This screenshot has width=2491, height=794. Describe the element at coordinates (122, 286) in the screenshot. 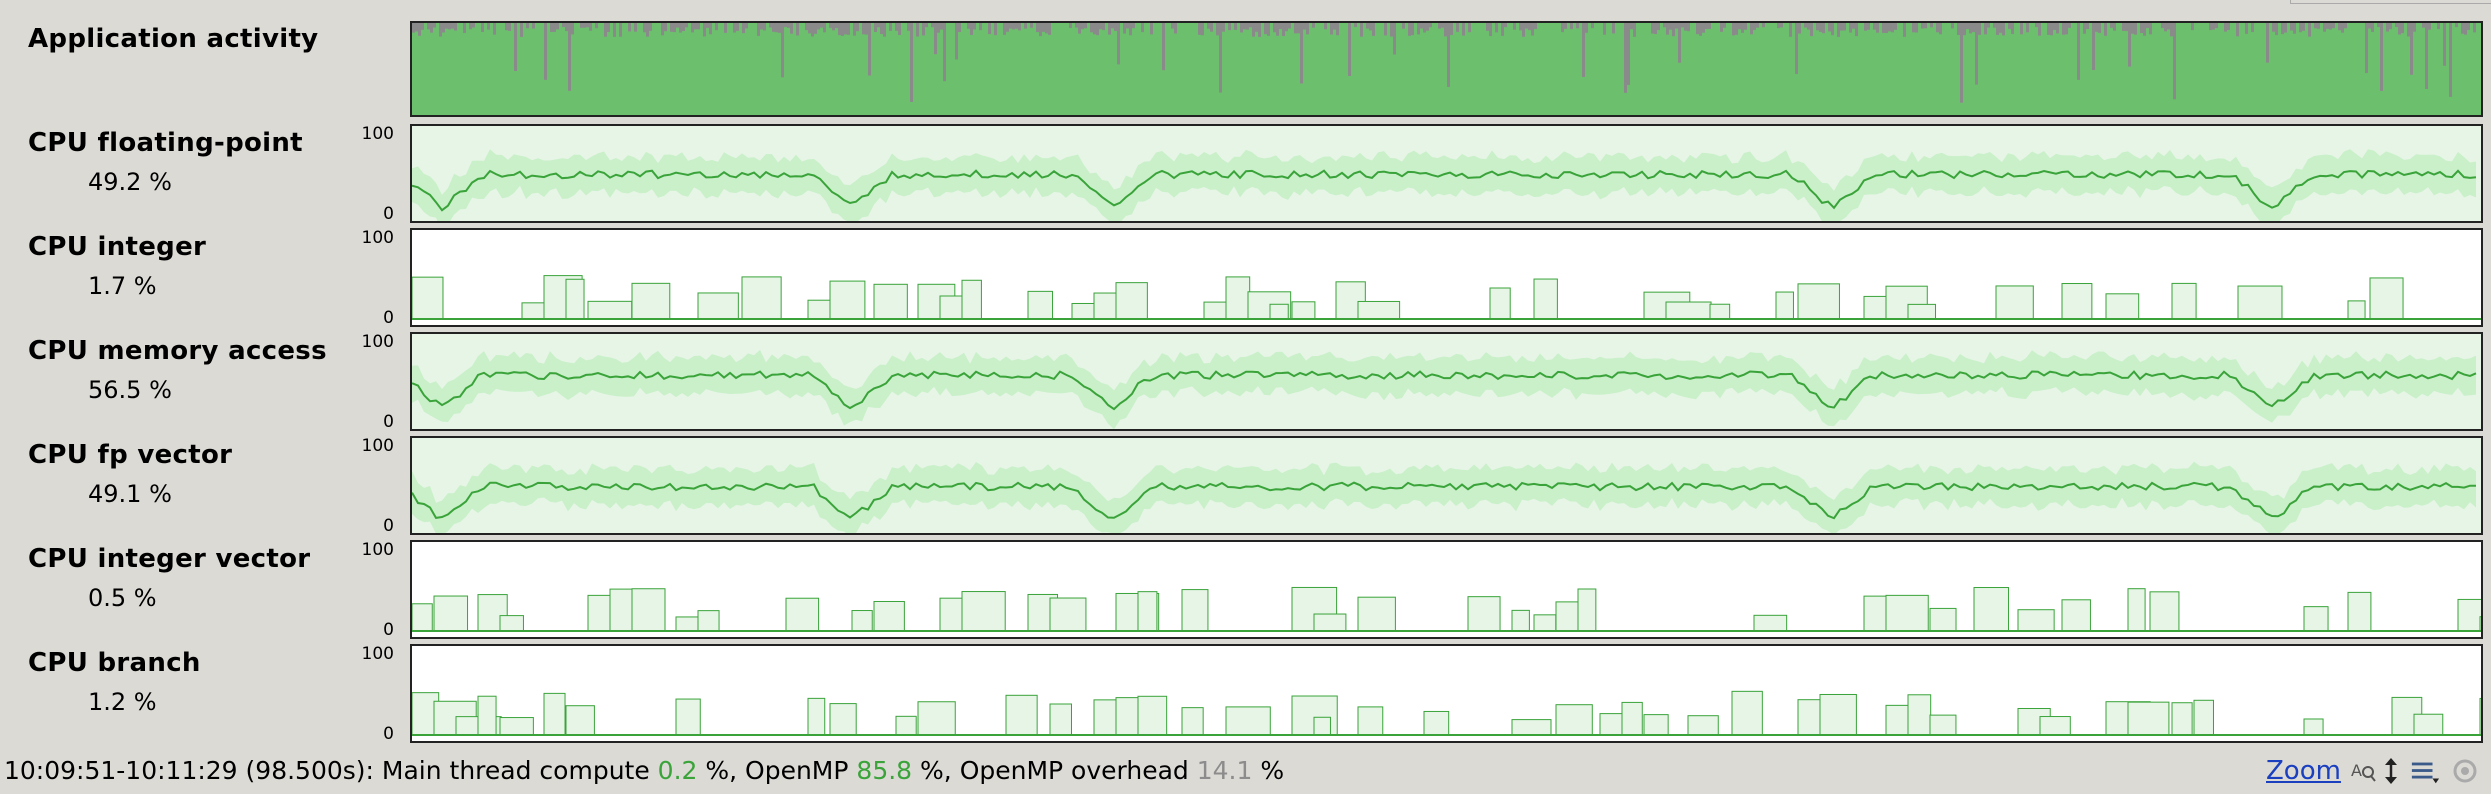

I see `cpu-integer-value: 1.7 %` at that location.